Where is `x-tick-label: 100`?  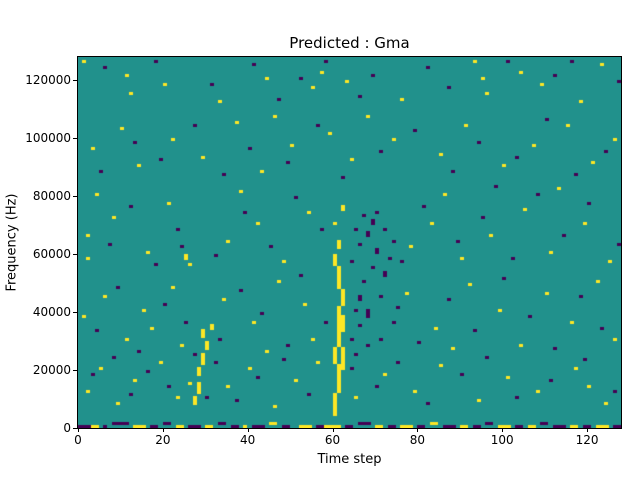
x-tick-label: 100 is located at coordinates (502, 440).